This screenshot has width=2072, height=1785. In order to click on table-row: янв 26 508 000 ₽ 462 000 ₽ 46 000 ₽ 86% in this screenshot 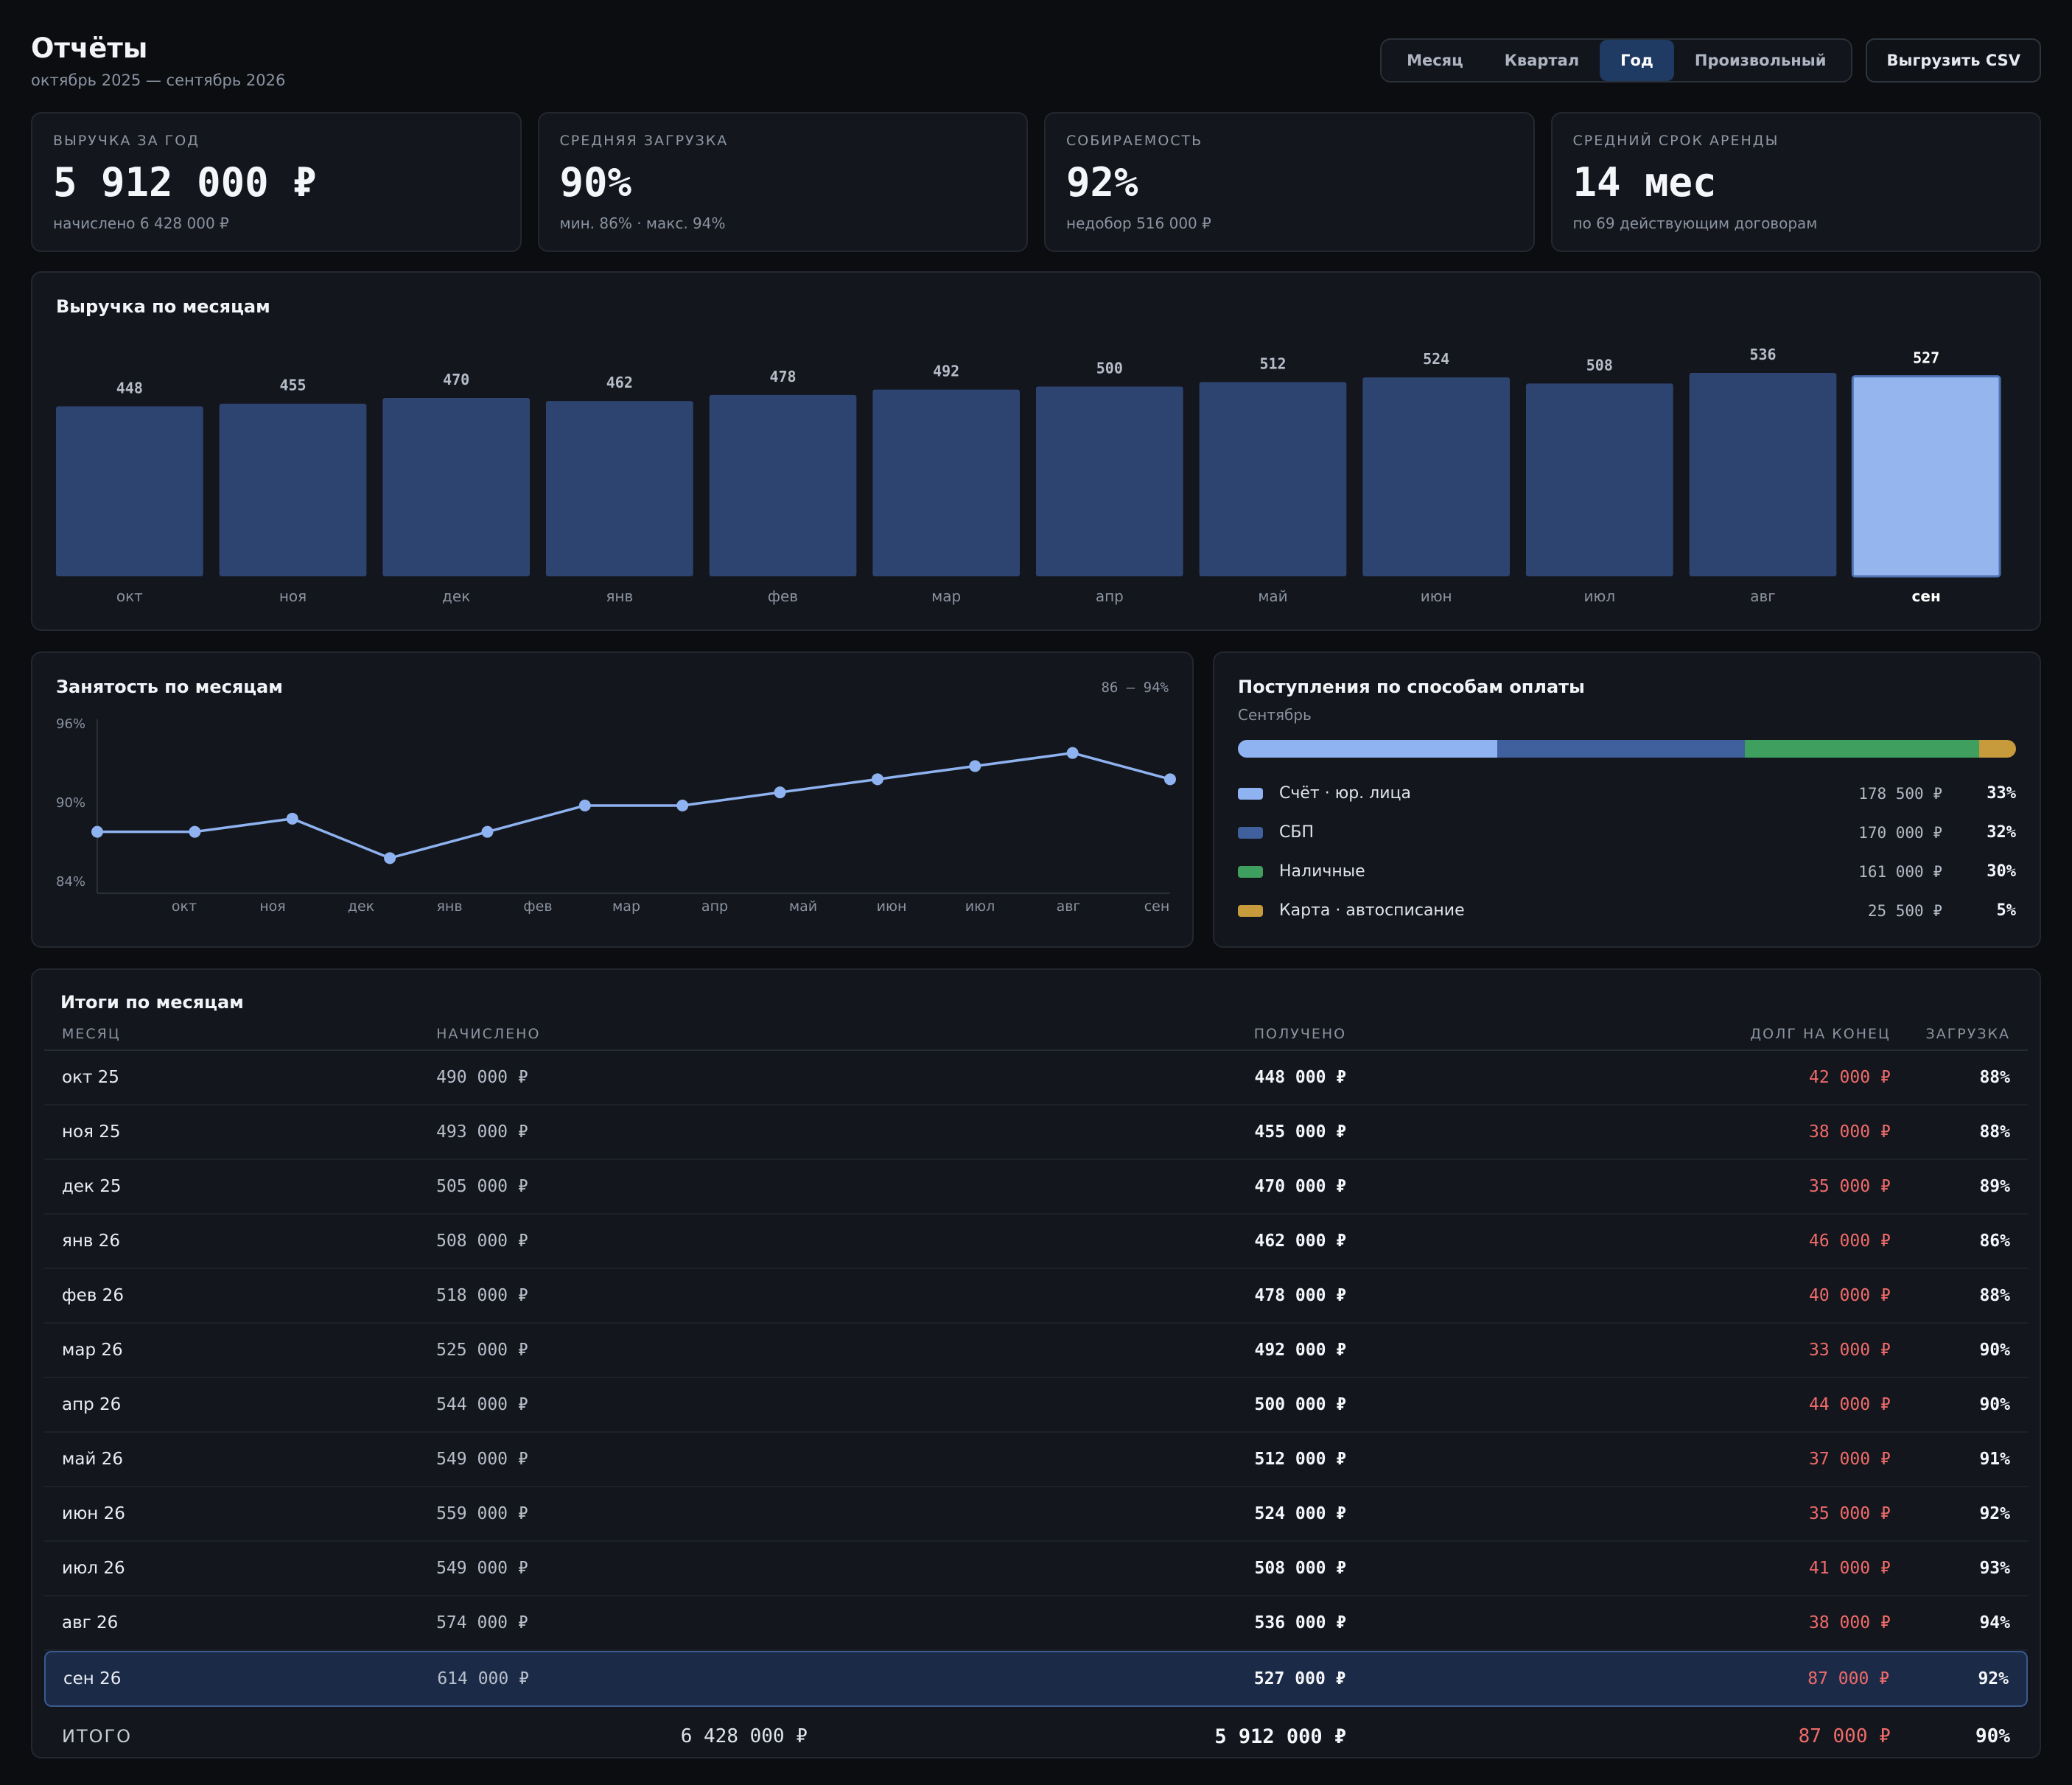, I will do `click(1036, 1242)`.